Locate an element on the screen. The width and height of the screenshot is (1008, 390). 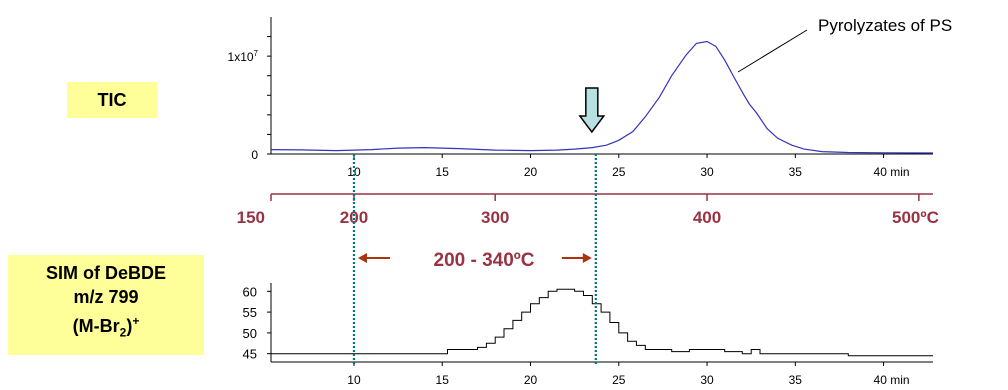
sim-x-tick-label: 20 is located at coordinates (531, 380).